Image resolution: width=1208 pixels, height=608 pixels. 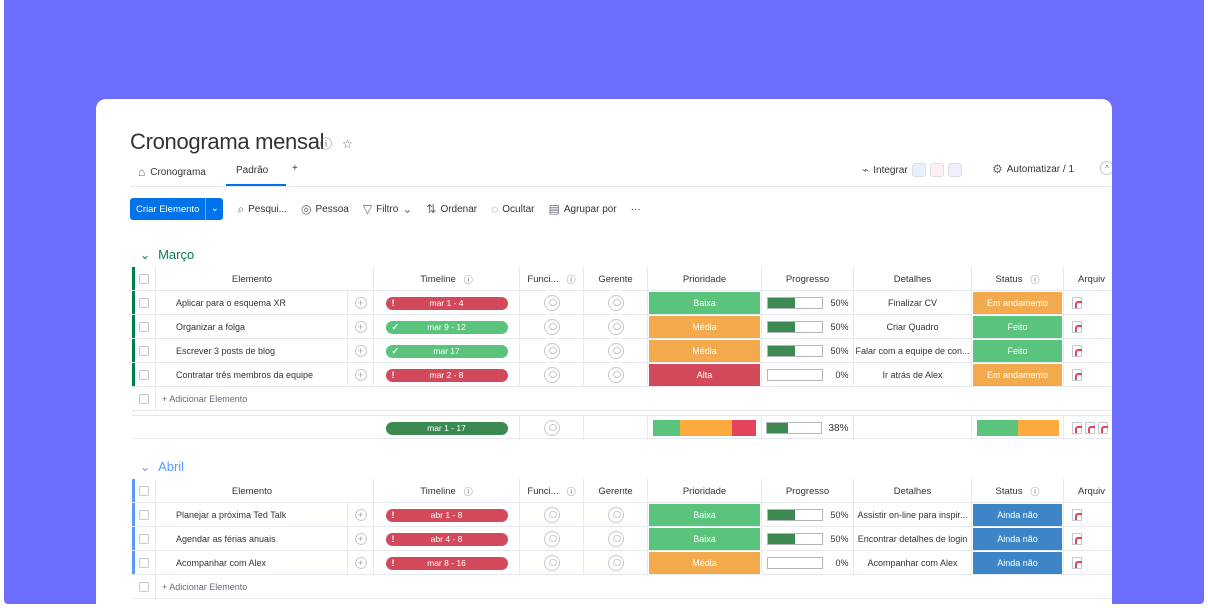 I want to click on person-filter-button: ◎ Pessoa, so click(x=325, y=209).